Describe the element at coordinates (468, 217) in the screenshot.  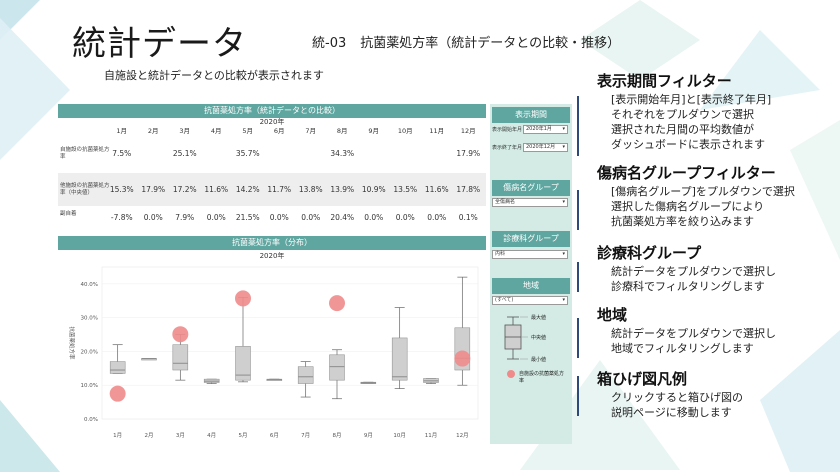
I see `table-cell: 0.1%` at that location.